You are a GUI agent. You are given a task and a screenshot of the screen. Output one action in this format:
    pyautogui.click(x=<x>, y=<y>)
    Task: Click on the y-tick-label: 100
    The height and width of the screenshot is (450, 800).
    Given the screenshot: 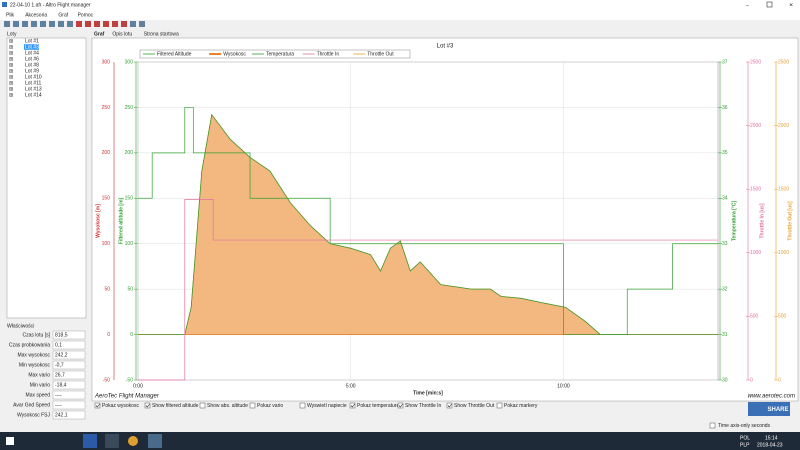 What is the action you would take?
    pyautogui.click(x=129, y=244)
    